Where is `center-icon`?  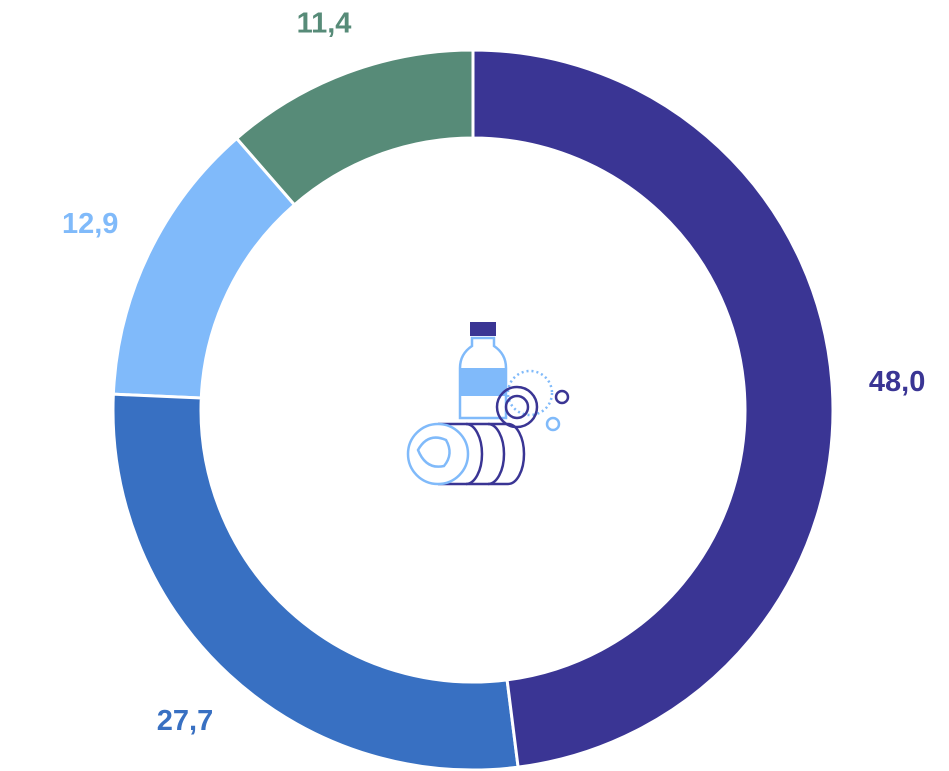
center-icon is located at coordinates (488, 404).